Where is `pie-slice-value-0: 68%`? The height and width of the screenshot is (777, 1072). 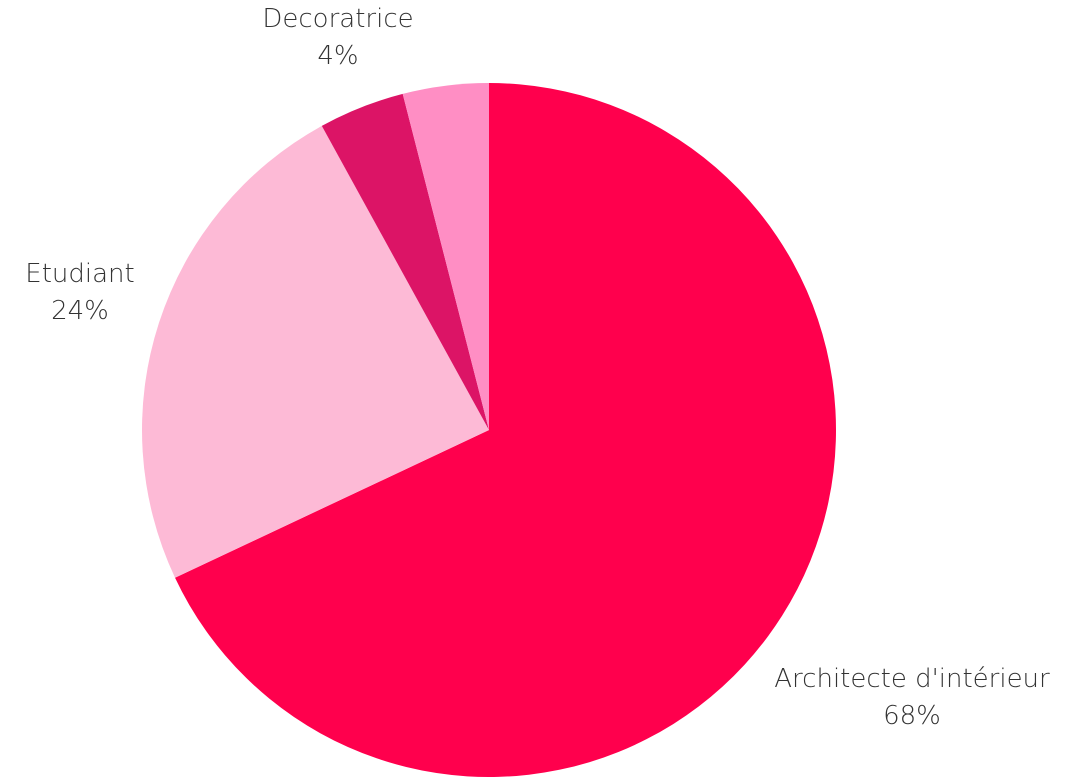 pie-slice-value-0: 68% is located at coordinates (912, 716).